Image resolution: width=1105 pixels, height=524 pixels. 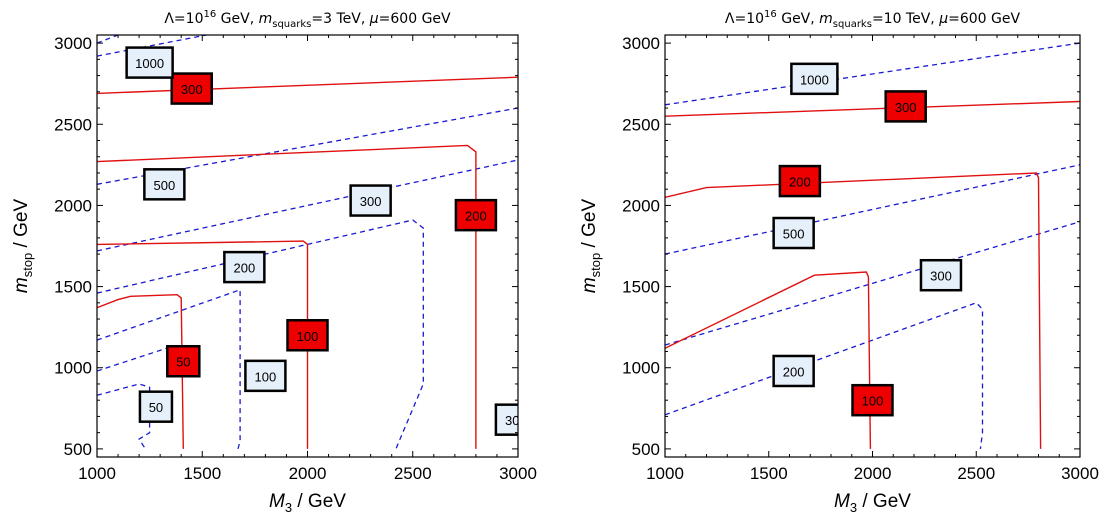 I want to click on contour-label-blue-100: 100, so click(x=265, y=376).